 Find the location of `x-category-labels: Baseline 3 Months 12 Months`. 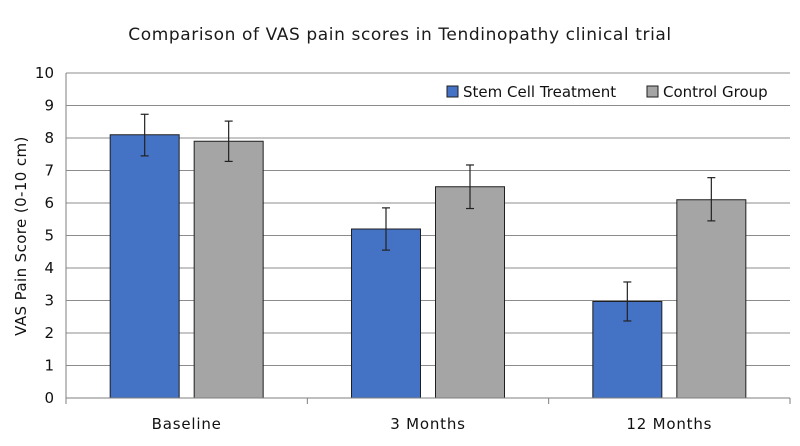

x-category-labels: Baseline 3 Months 12 Months is located at coordinates (432, 424).